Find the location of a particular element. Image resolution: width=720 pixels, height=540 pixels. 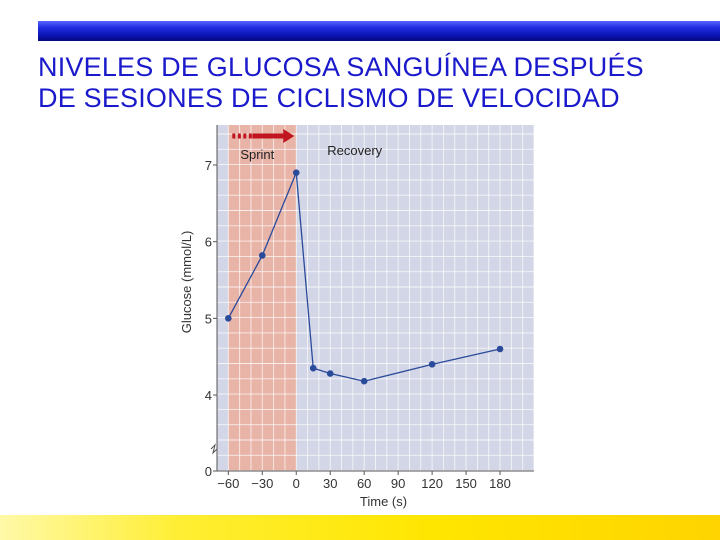

top-decor-bar is located at coordinates (379, 31).